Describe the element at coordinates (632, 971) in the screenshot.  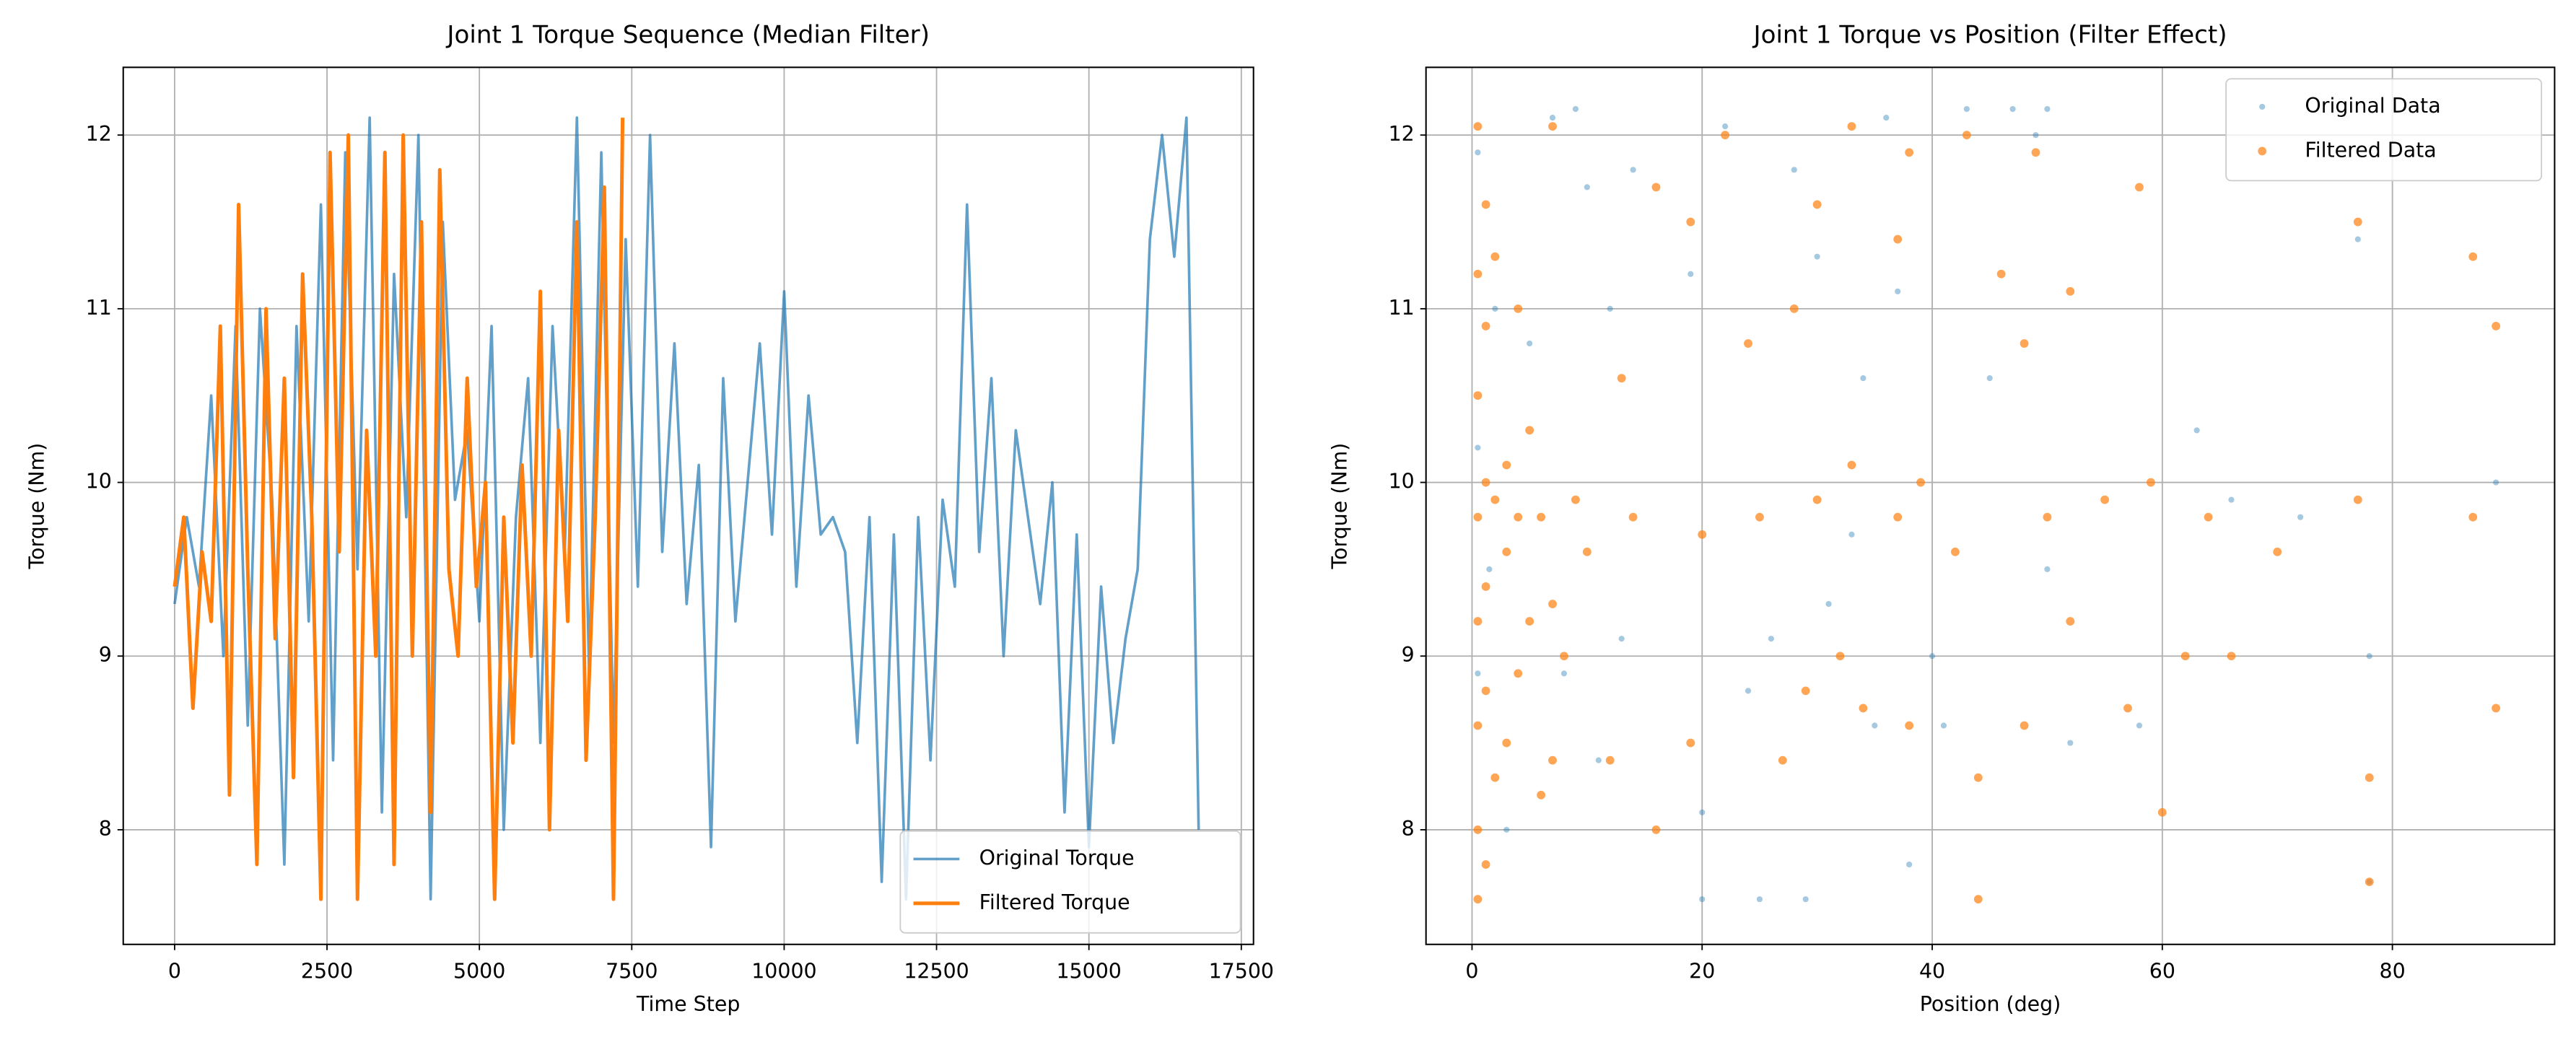
I see `x-tick-label: 7500` at that location.